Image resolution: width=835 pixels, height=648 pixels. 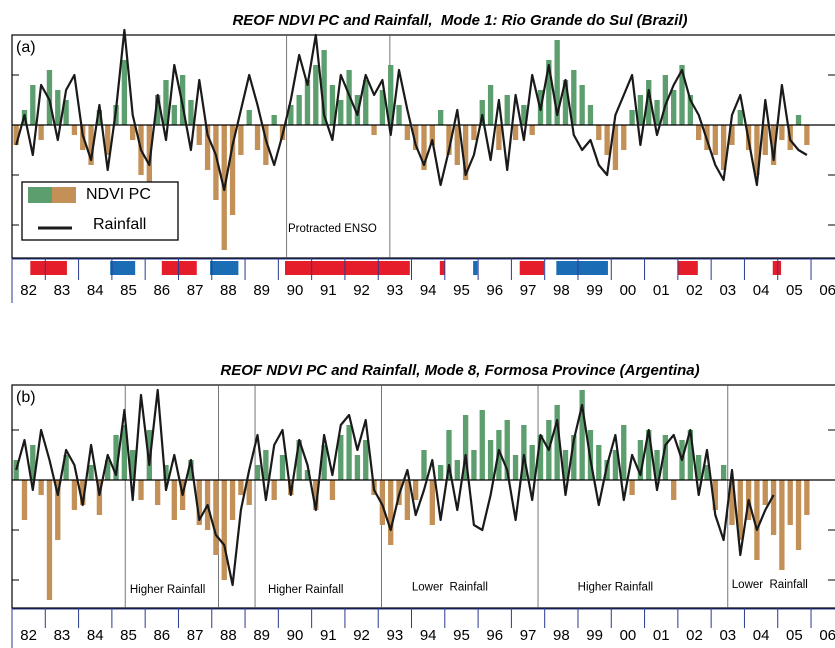 I want to click on annotation: Lower Rainfall, so click(x=450, y=588).